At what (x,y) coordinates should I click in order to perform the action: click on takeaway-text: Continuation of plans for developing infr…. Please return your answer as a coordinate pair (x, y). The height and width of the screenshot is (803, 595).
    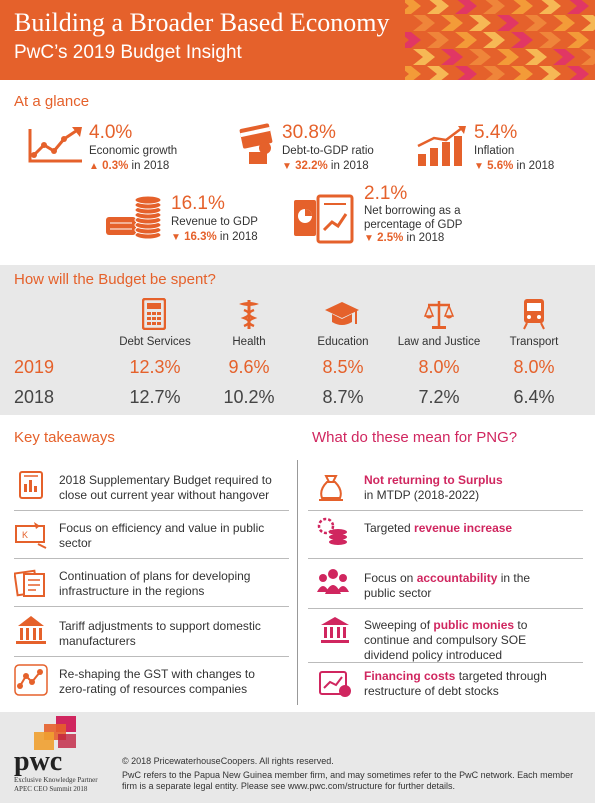
    Looking at the image, I should click on (155, 583).